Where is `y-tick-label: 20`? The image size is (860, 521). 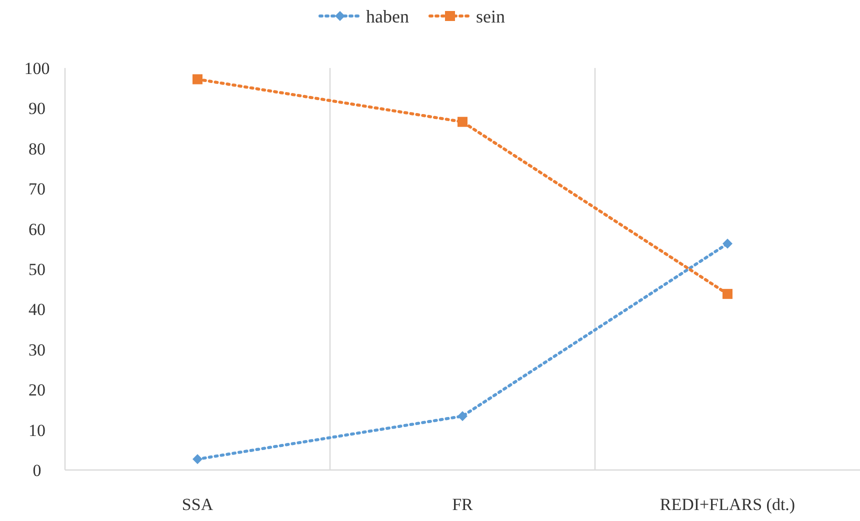 y-tick-label: 20 is located at coordinates (37, 390).